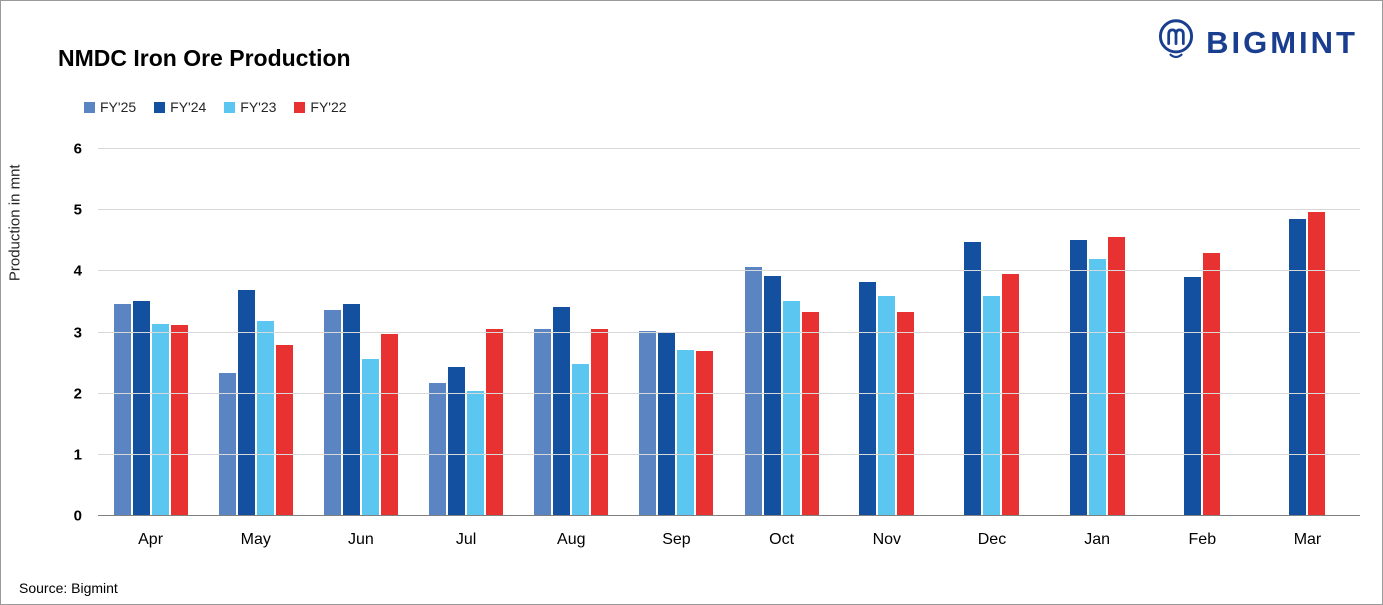  What do you see at coordinates (351, 409) in the screenshot?
I see `bar-fy24-jun` at bounding box center [351, 409].